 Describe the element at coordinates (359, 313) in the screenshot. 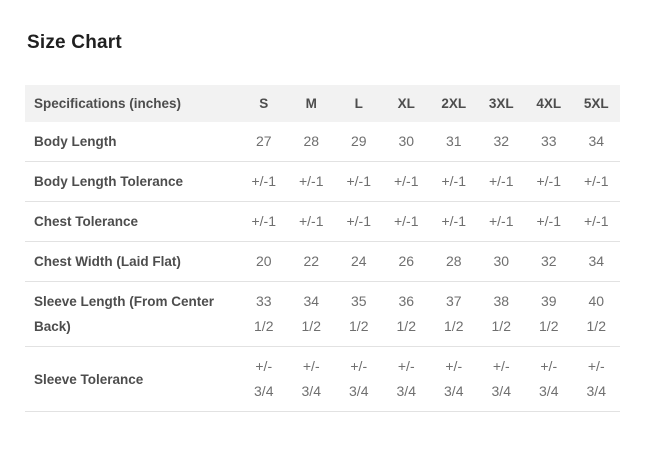

I see `size-value-cell: 35 1/2` at that location.